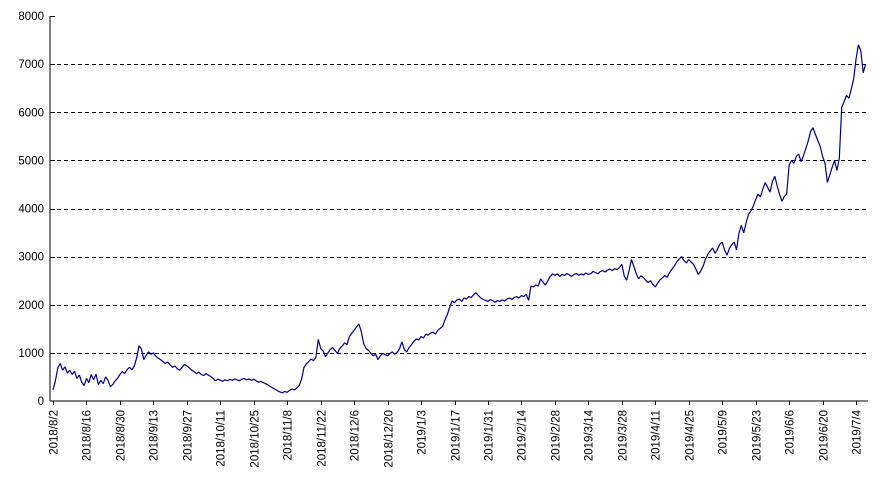 The width and height of the screenshot is (879, 491). I want to click on x-tick-label: 2019/1/17, so click(457, 435).